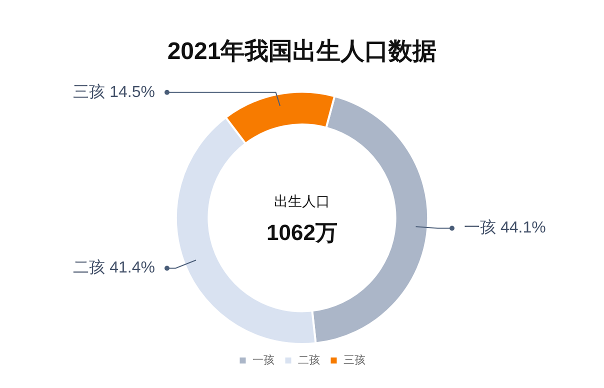  What do you see at coordinates (505, 228) in the screenshot?
I see `category-label: 一孩 44.1%` at bounding box center [505, 228].